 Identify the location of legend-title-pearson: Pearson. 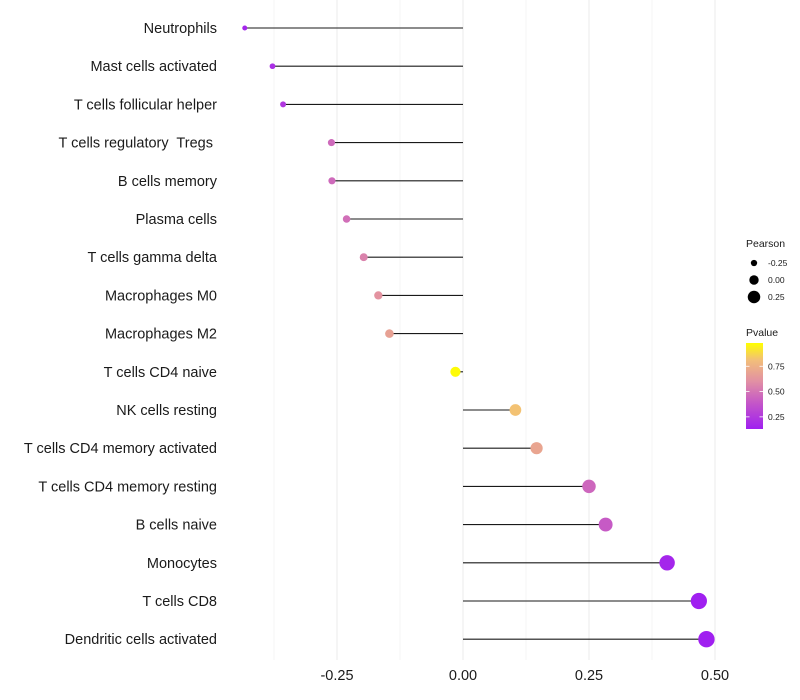
(765, 244).